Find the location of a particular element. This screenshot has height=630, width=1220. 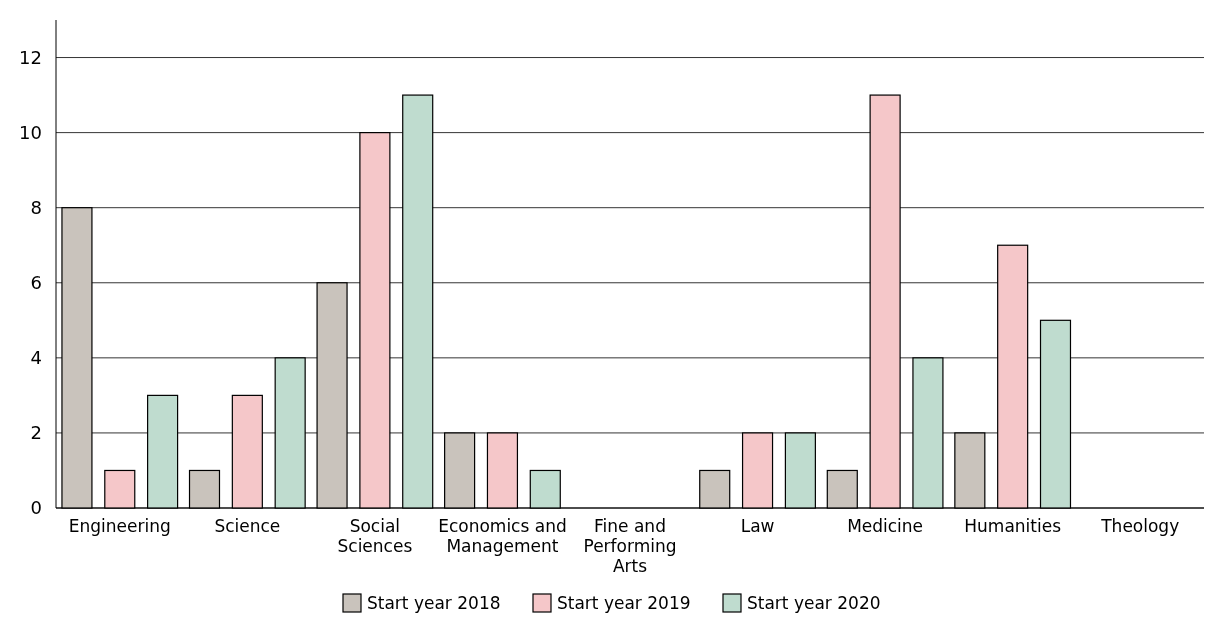

legend-label: Start year 2019 is located at coordinates (624, 602).